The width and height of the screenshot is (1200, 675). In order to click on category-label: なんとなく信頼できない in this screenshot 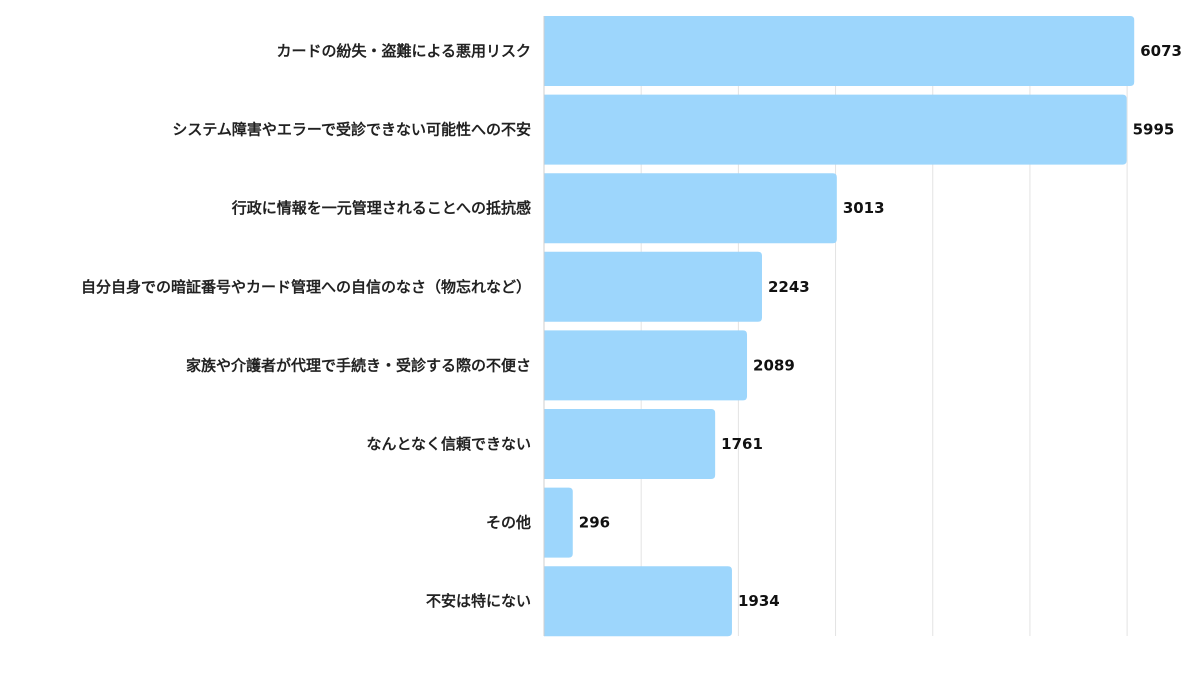, I will do `click(448, 444)`.